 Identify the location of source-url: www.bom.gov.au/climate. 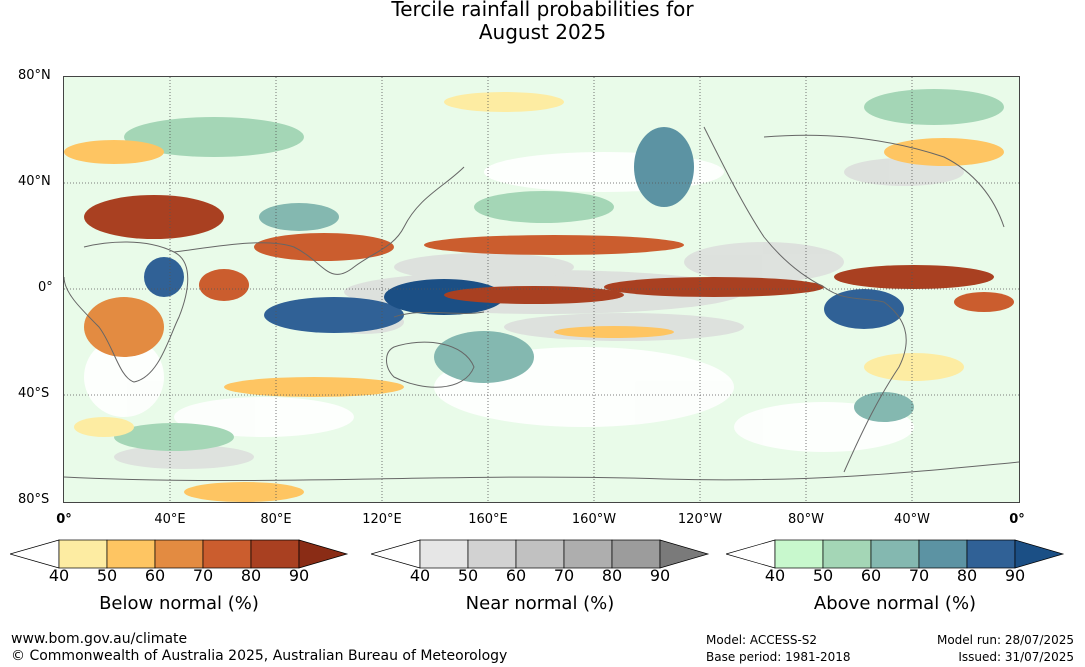
(99, 639).